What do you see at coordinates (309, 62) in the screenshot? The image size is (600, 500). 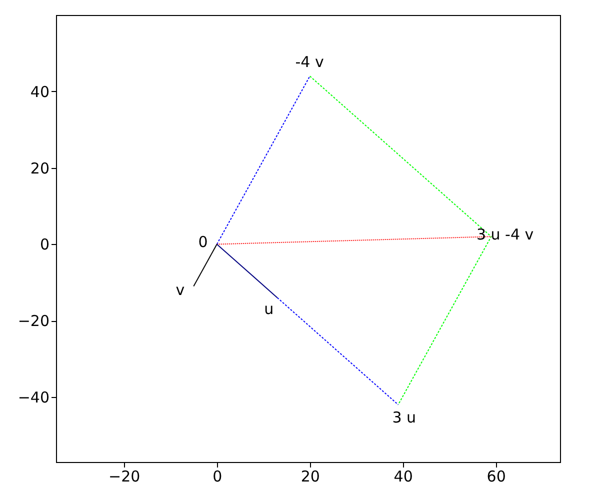 I see `annotation: -4 v` at bounding box center [309, 62].